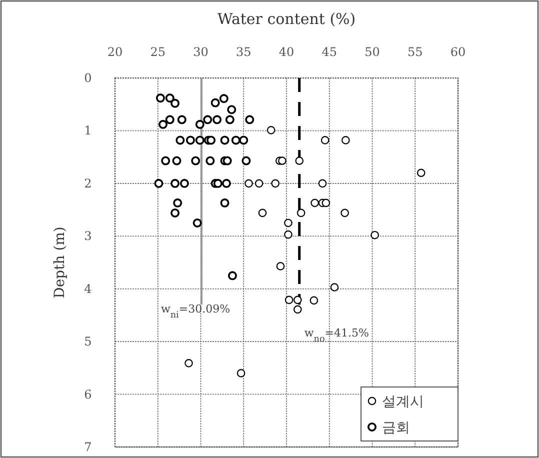 Image resolution: width=539 pixels, height=458 pixels. I want to click on x-tick-label: 30, so click(200, 52).